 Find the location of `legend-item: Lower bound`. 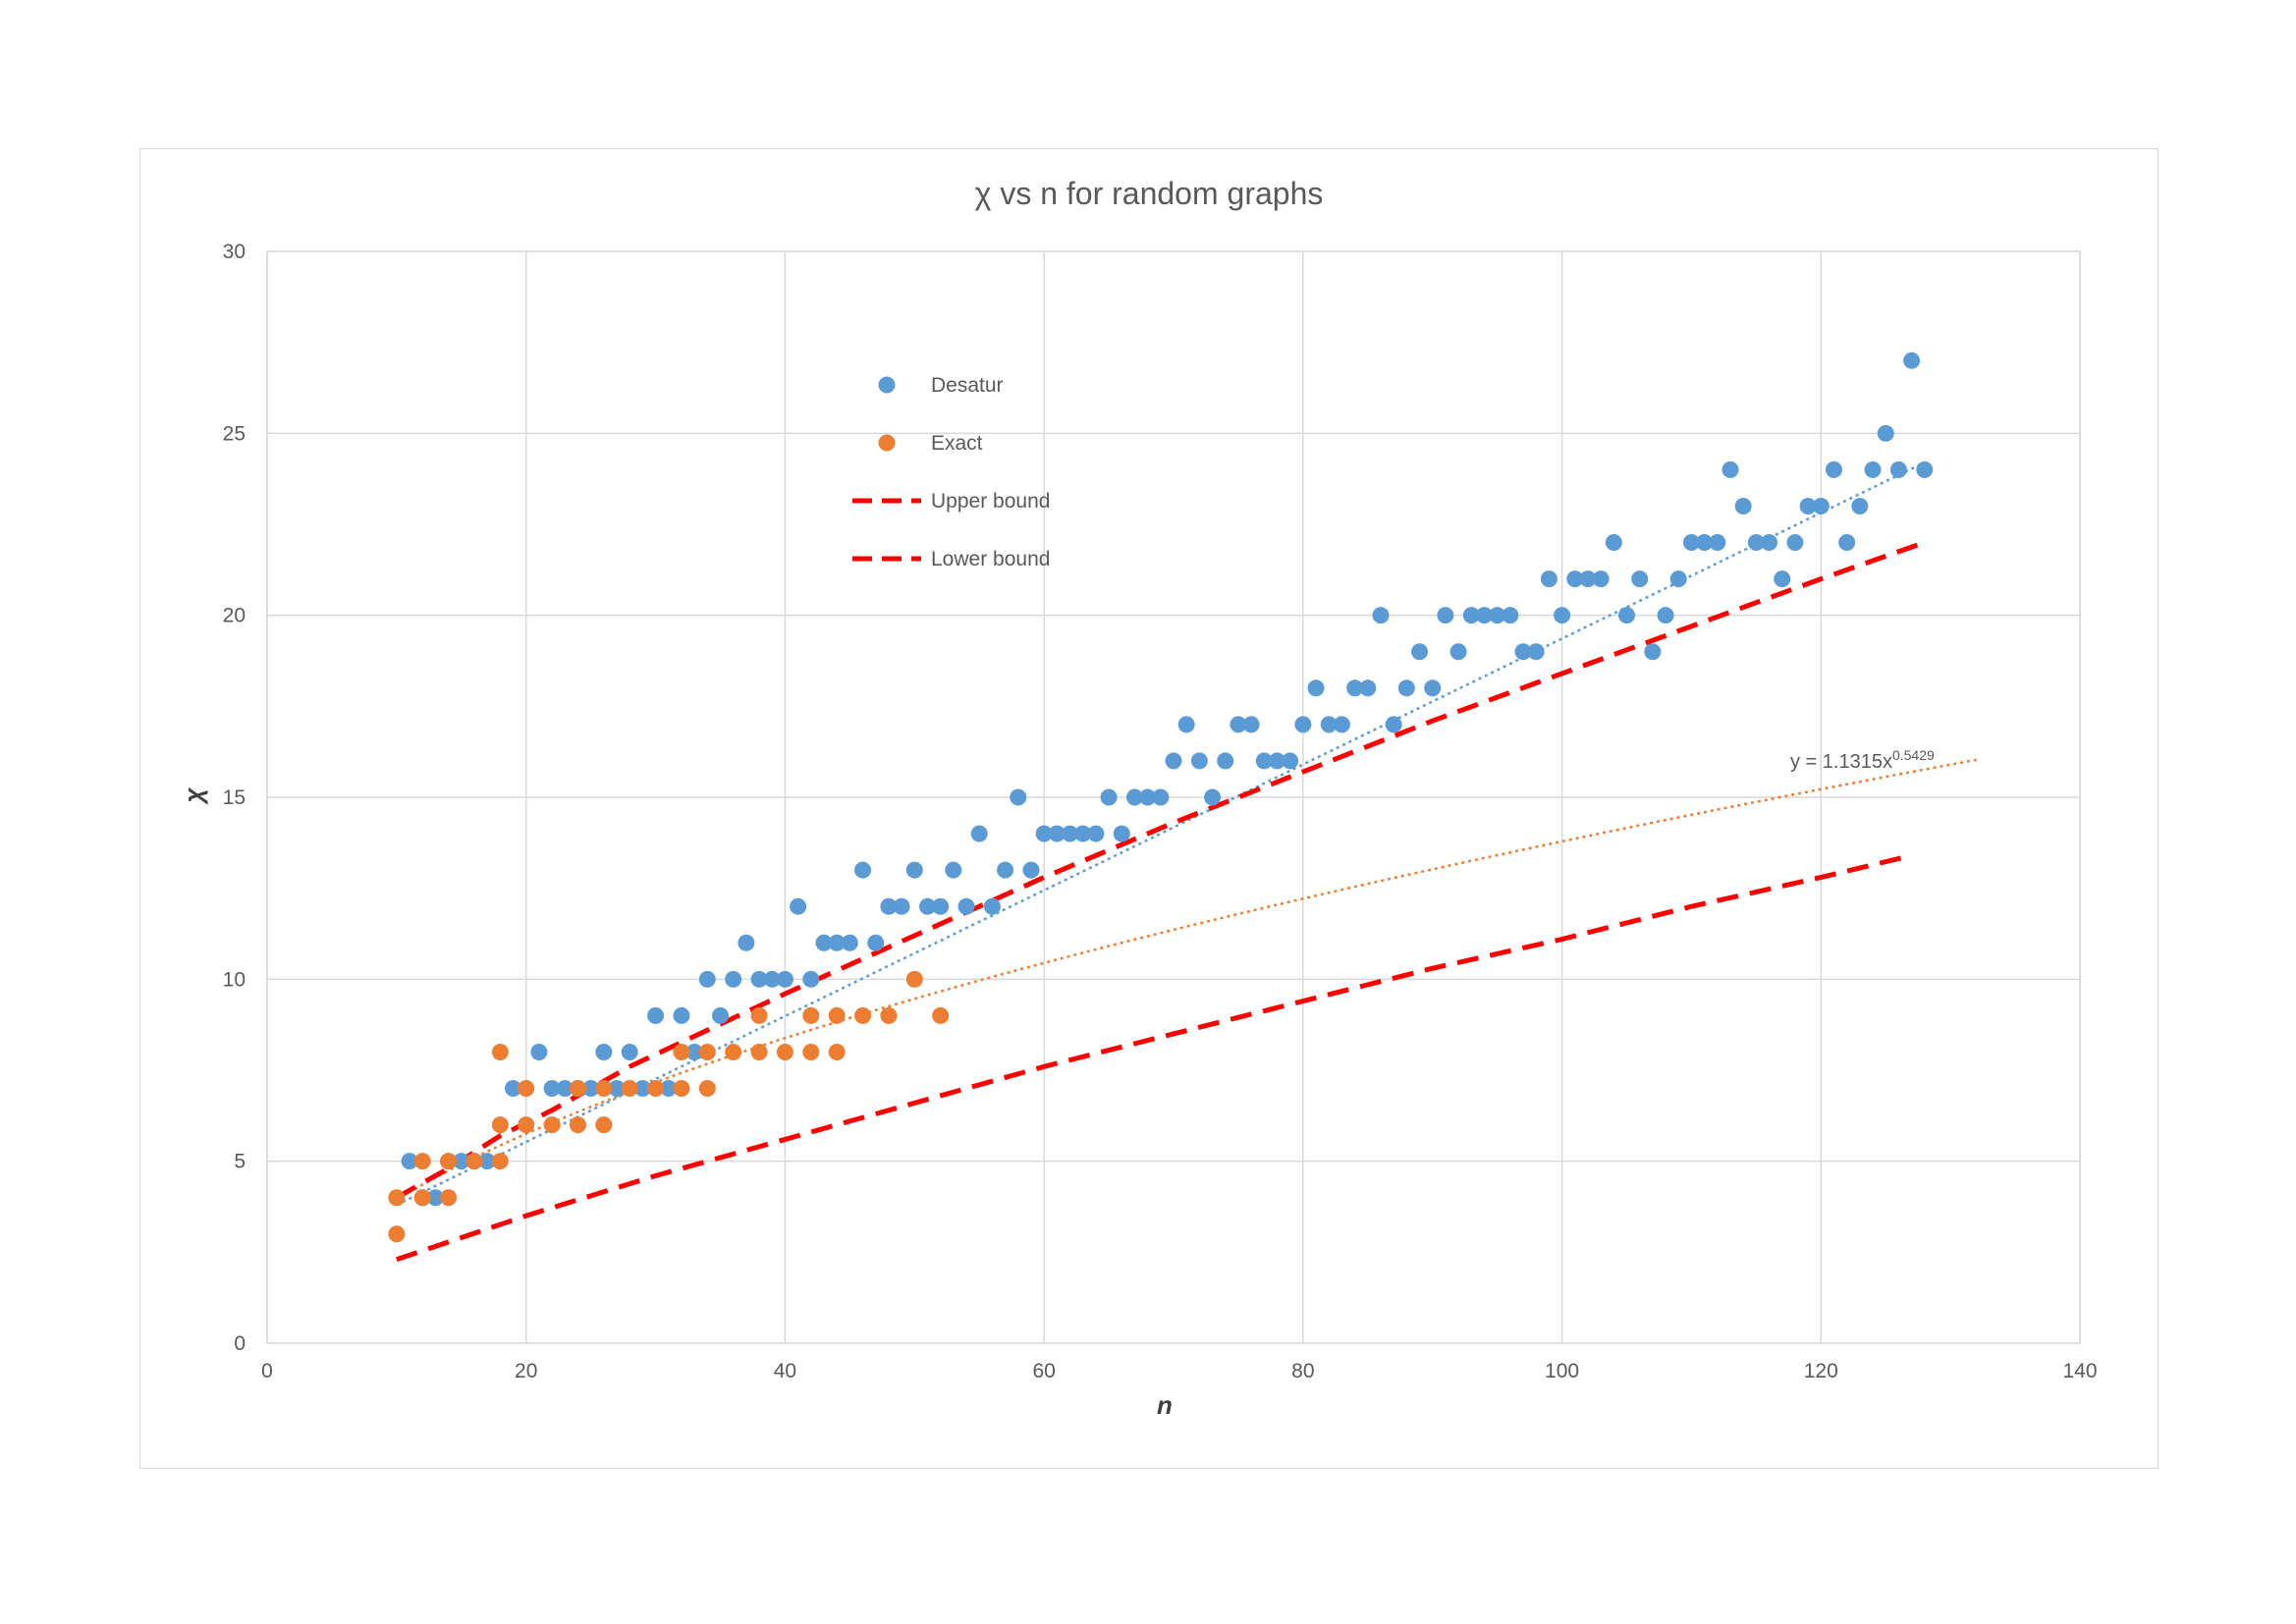

legend-item: Lower bound is located at coordinates (951, 559).